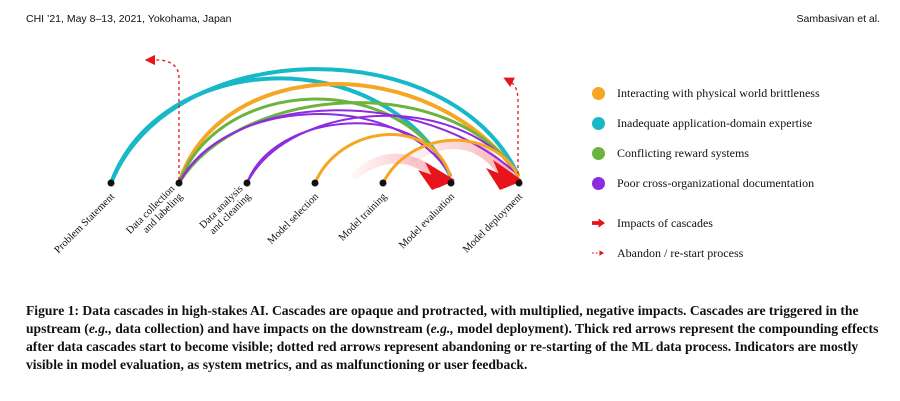 Image resolution: width=900 pixels, height=401 pixels. What do you see at coordinates (598, 93) in the screenshot?
I see `legend-dot-orange` at bounding box center [598, 93].